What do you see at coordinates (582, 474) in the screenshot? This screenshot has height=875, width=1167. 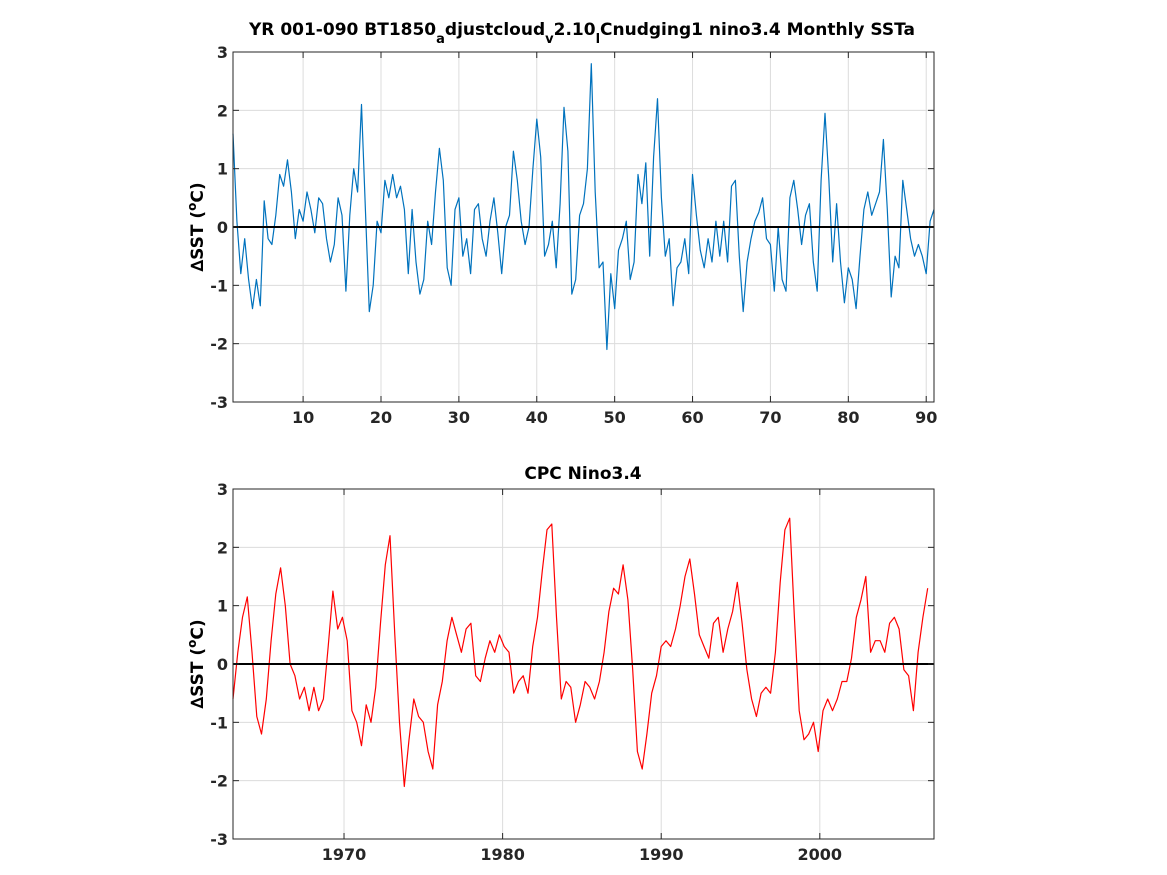 I see `chart-title: CPC Nino3.4` at bounding box center [582, 474].